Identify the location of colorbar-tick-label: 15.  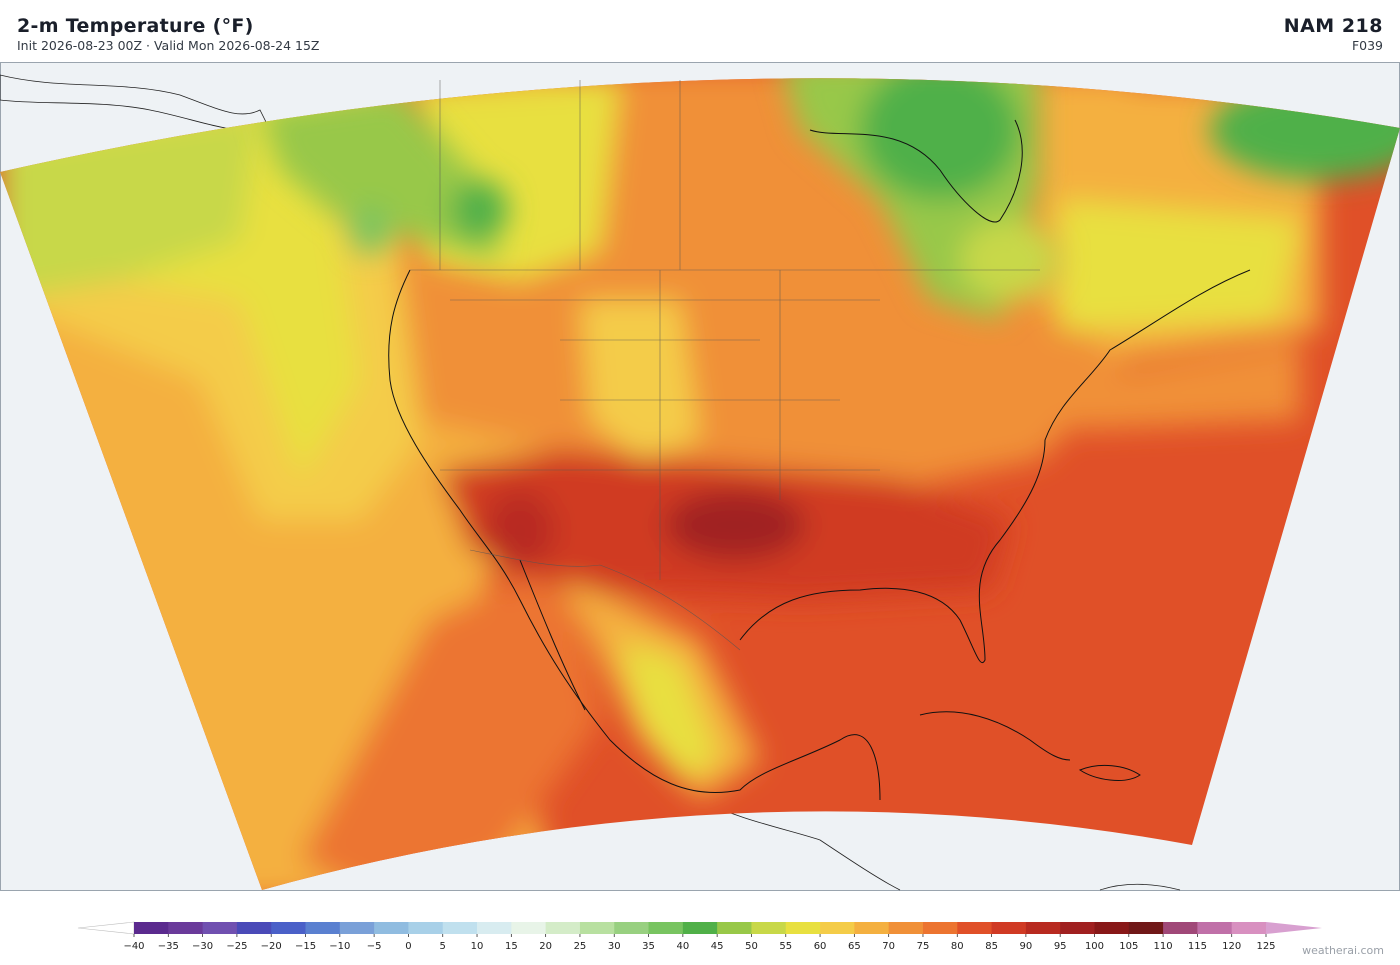
(511, 946).